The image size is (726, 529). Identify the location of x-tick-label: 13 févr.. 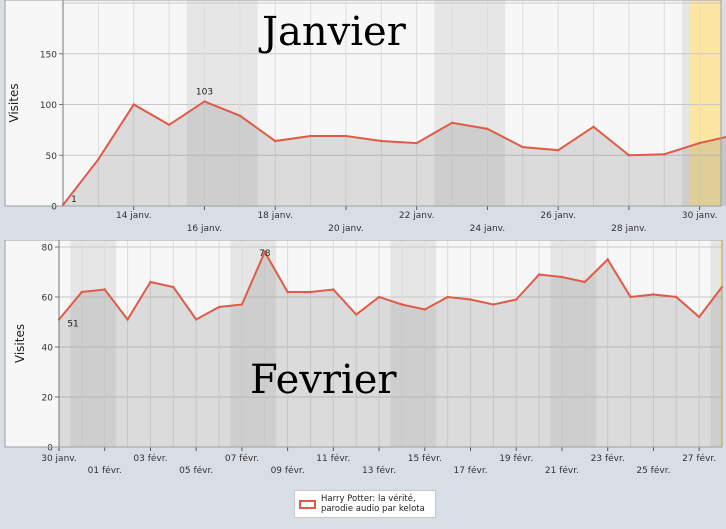
(379, 470).